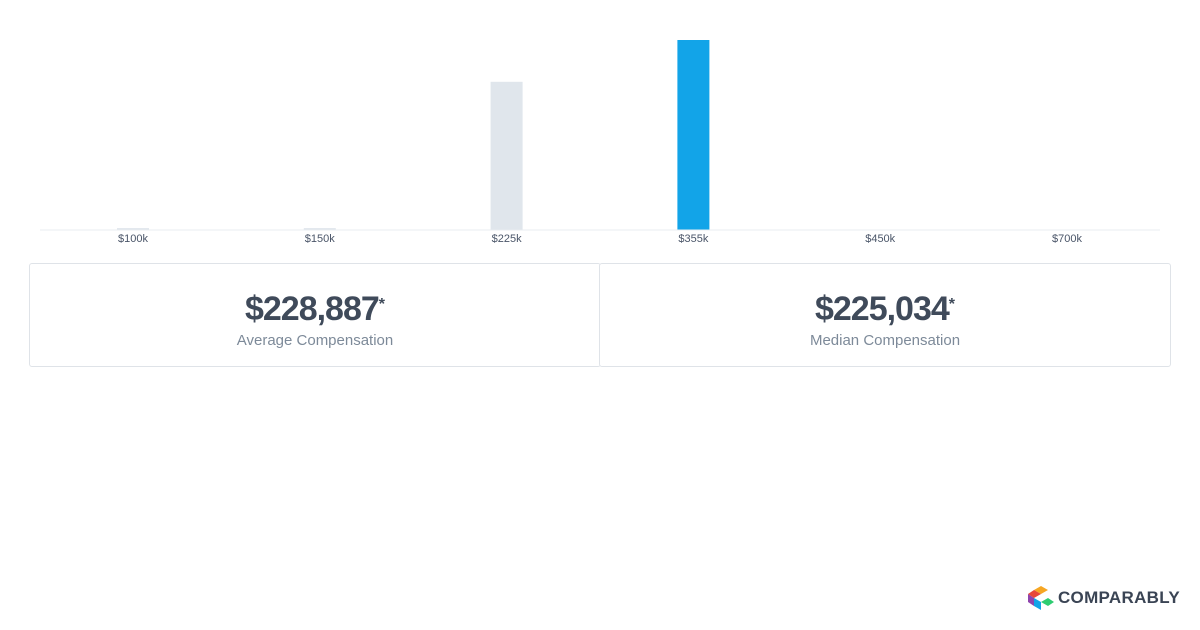 The height and width of the screenshot is (630, 1200). Describe the element at coordinates (880, 239) in the screenshot. I see `tick-label-450k: $450k` at that location.